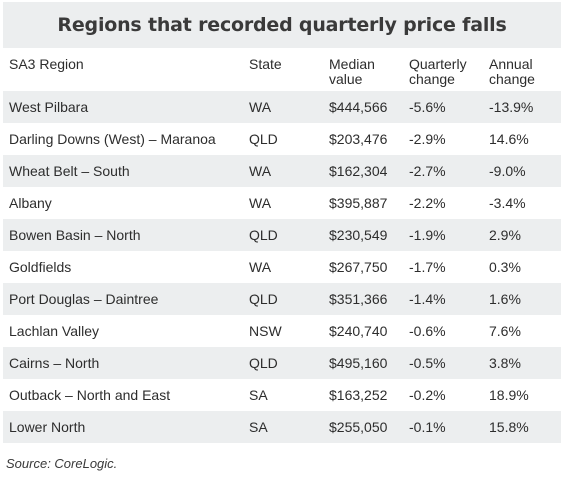  What do you see at coordinates (511, 64) in the screenshot?
I see `header-annual-line1: Annual` at bounding box center [511, 64].